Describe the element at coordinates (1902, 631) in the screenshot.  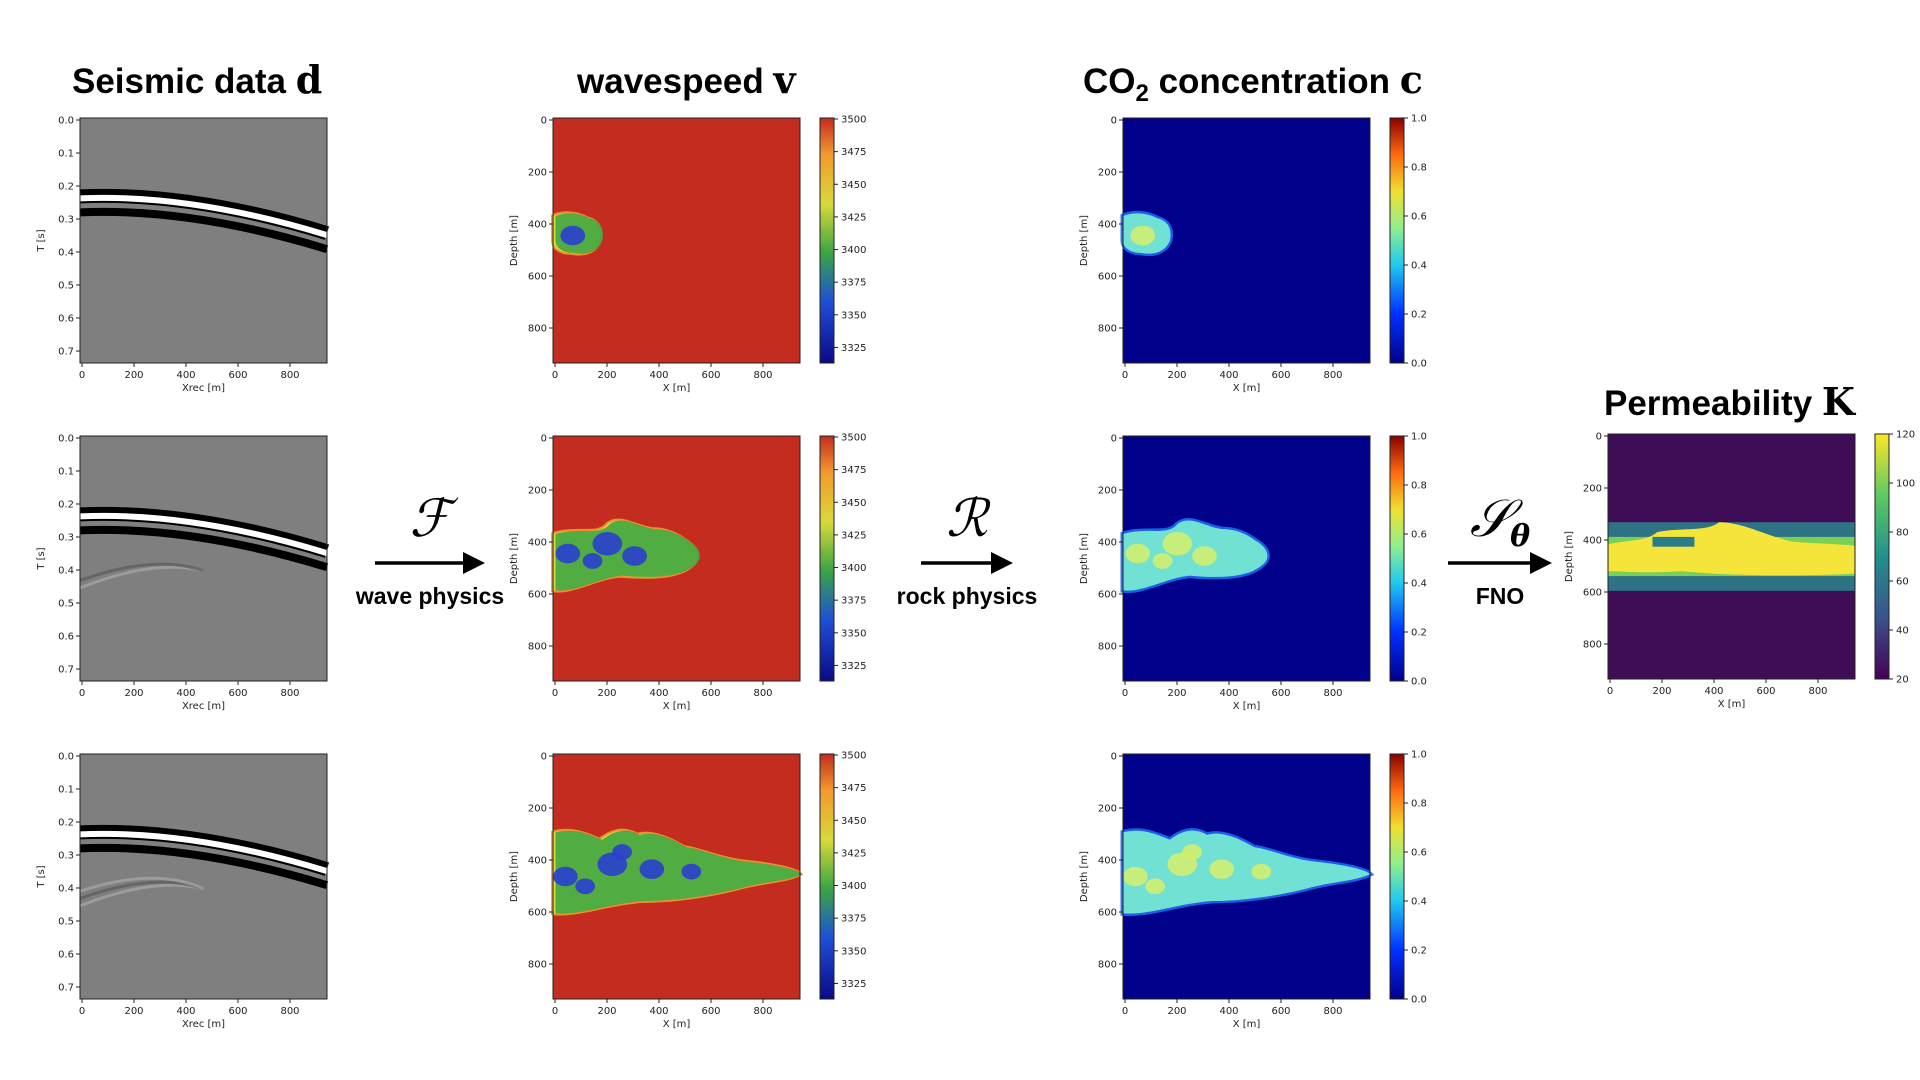
I see `colorbar-label: 40` at that location.